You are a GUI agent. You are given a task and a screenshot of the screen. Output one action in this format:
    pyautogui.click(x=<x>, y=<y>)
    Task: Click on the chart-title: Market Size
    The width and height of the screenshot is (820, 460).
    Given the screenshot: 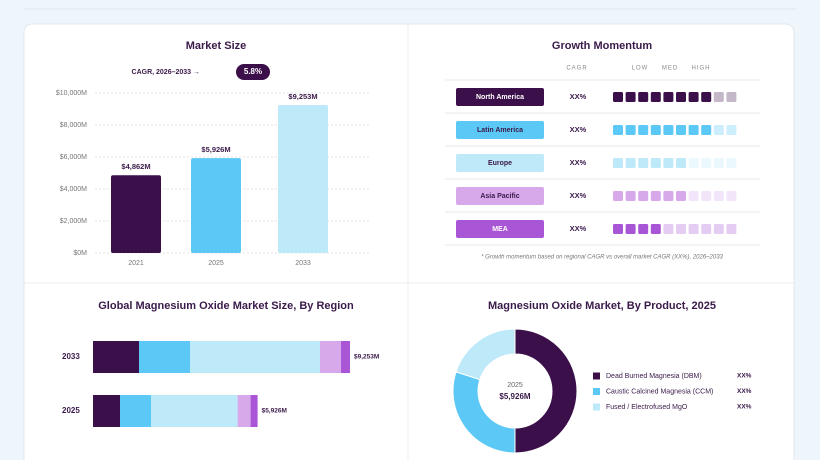 What is the action you would take?
    pyautogui.click(x=216, y=46)
    